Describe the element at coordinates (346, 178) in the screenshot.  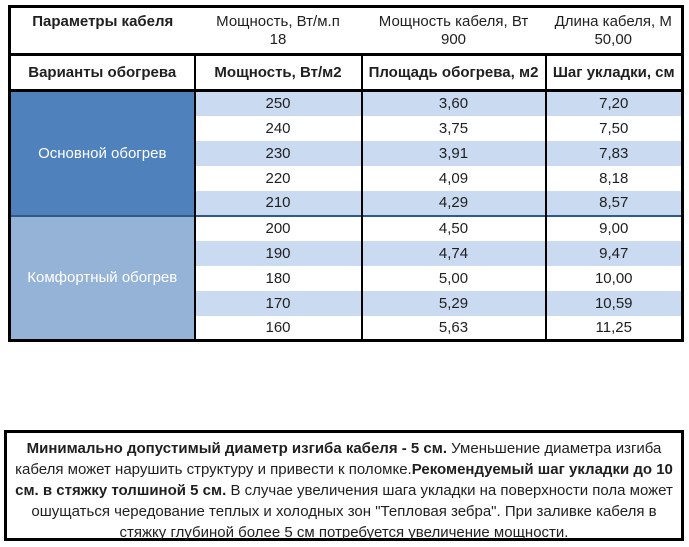
I see `table-row: 220 4,09 8,18` at that location.